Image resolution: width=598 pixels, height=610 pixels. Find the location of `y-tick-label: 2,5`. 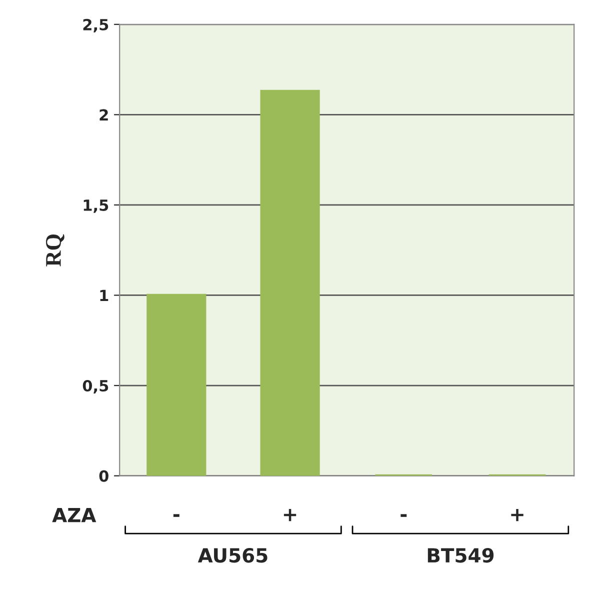

y-tick-label: 2,5 is located at coordinates (95, 25).